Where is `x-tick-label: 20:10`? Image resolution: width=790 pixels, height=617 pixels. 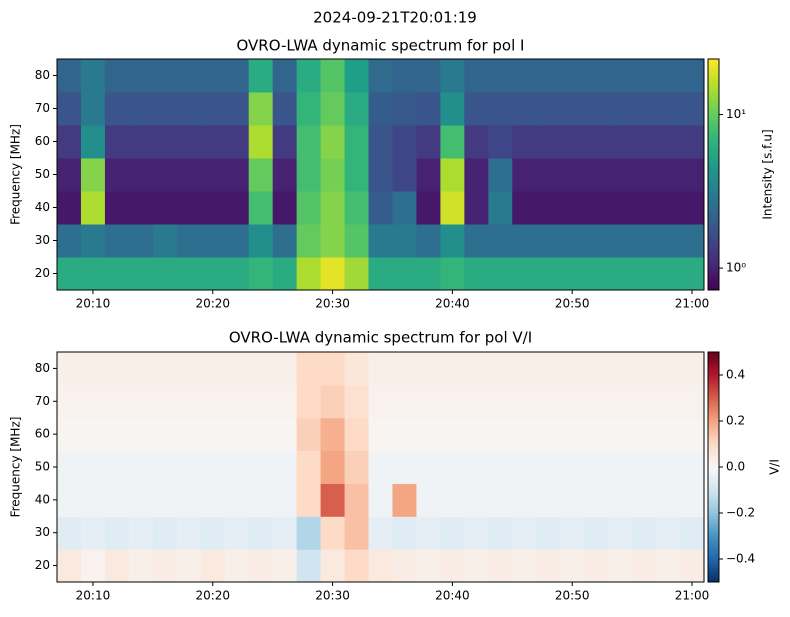 x-tick-label: 20:10 is located at coordinates (93, 304).